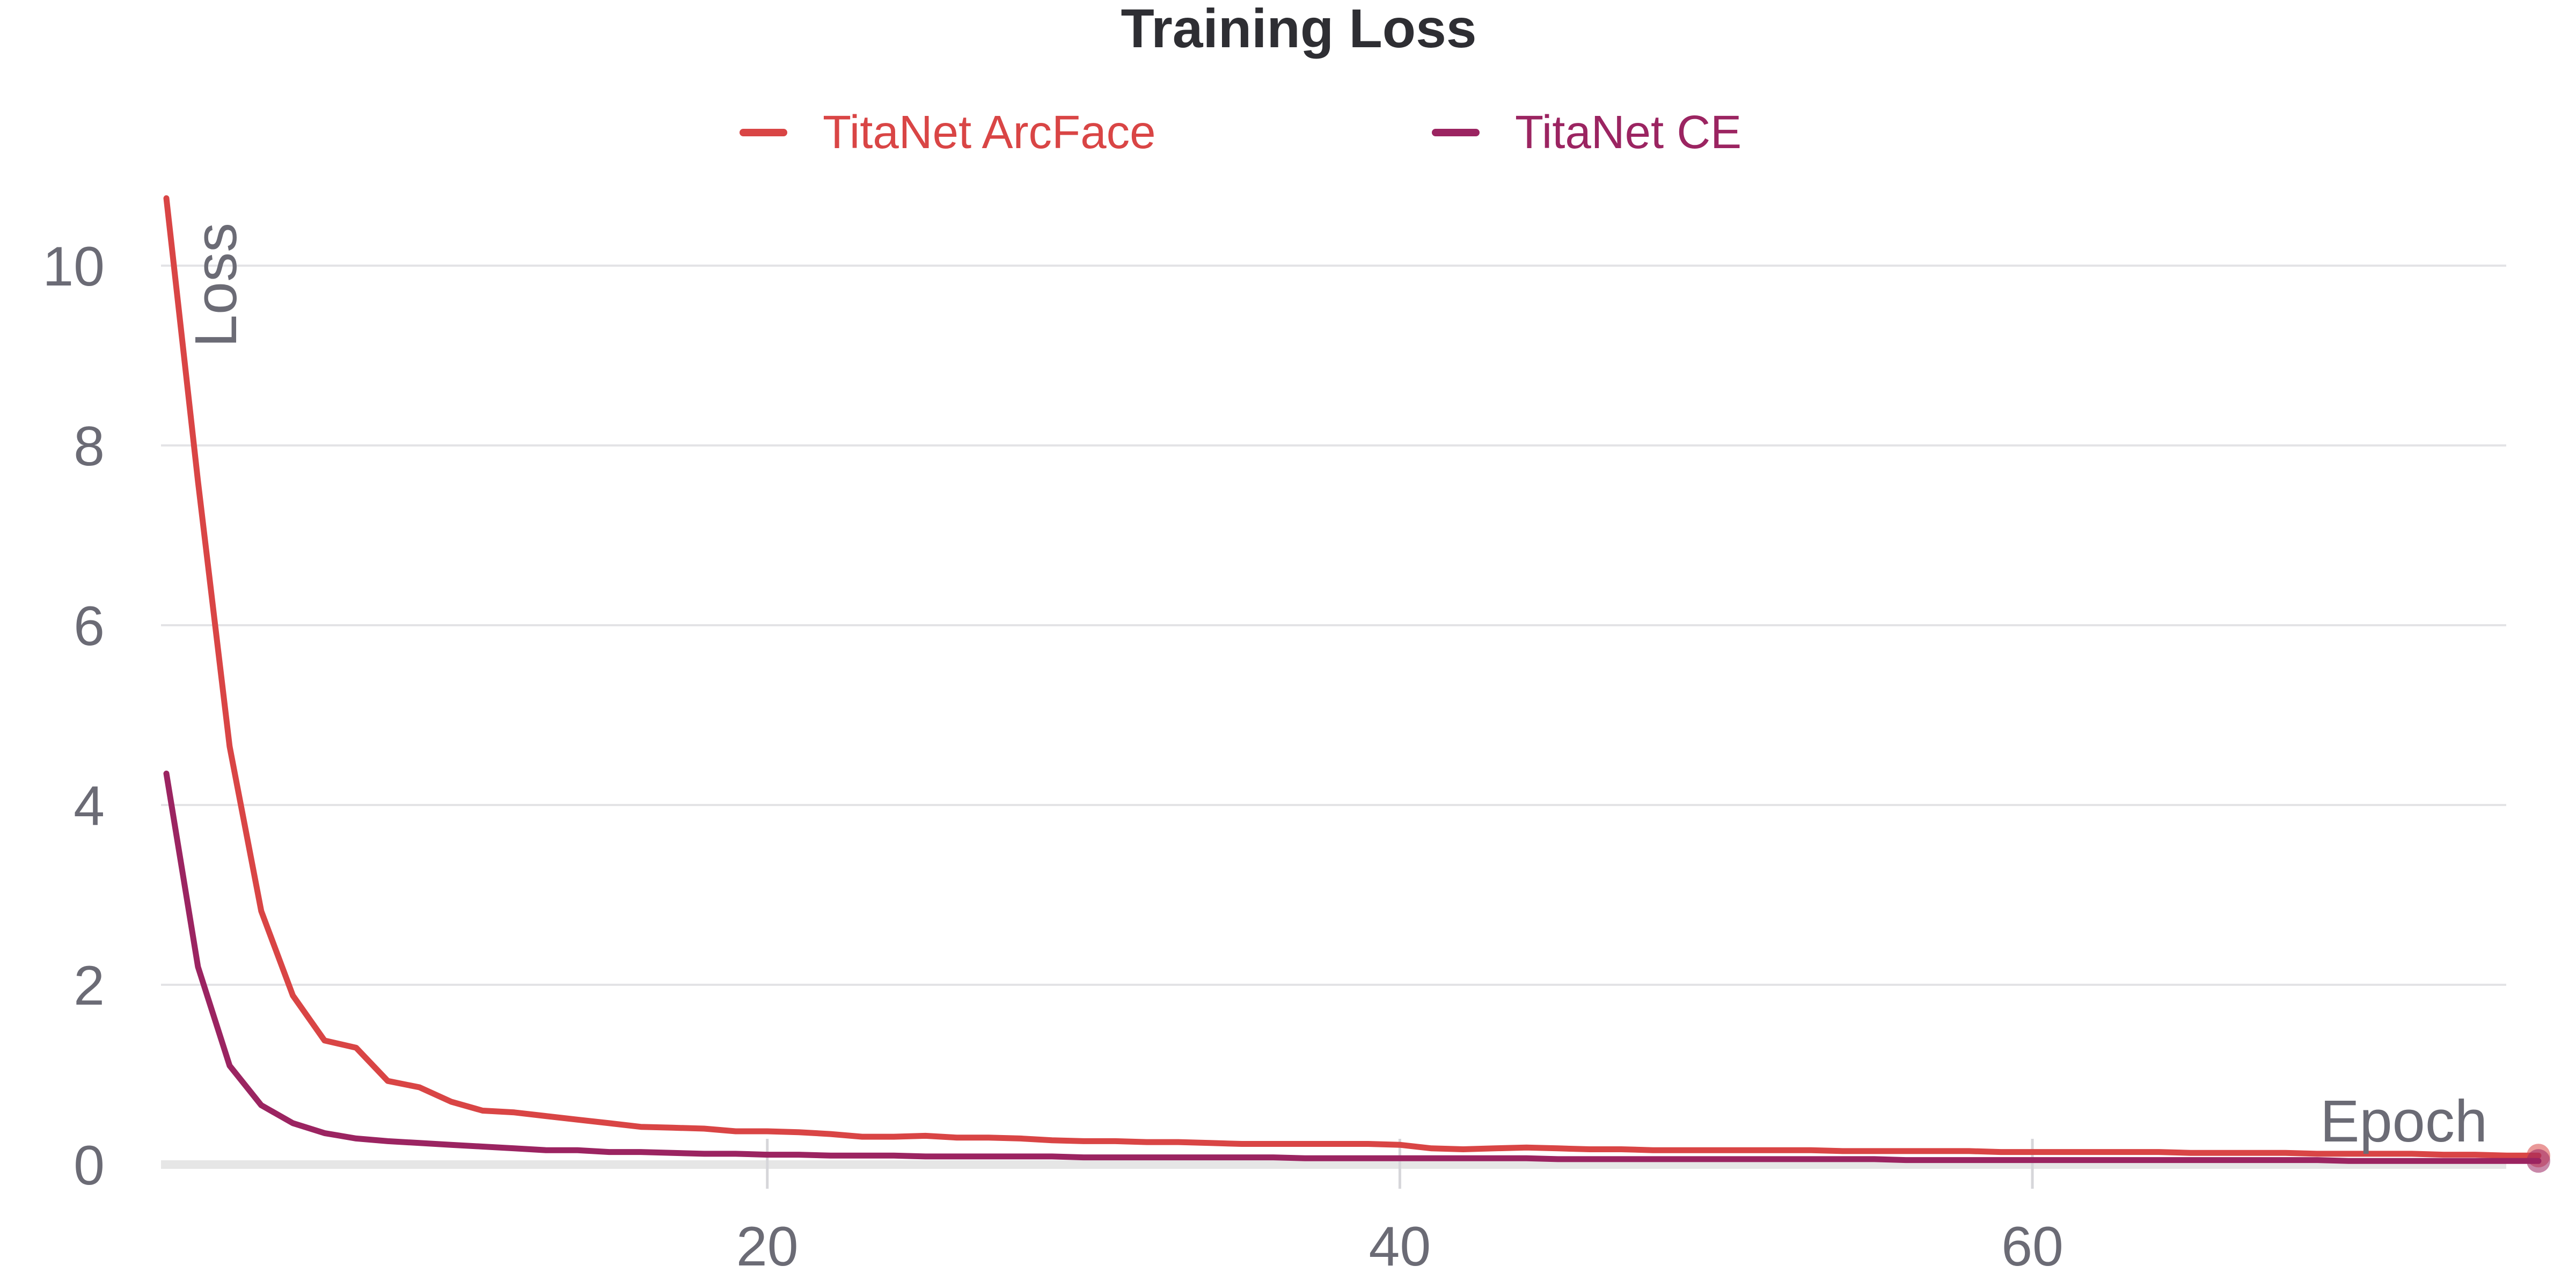  Describe the element at coordinates (2403, 1121) in the screenshot. I see `x-axis-label: Epoch` at that location.